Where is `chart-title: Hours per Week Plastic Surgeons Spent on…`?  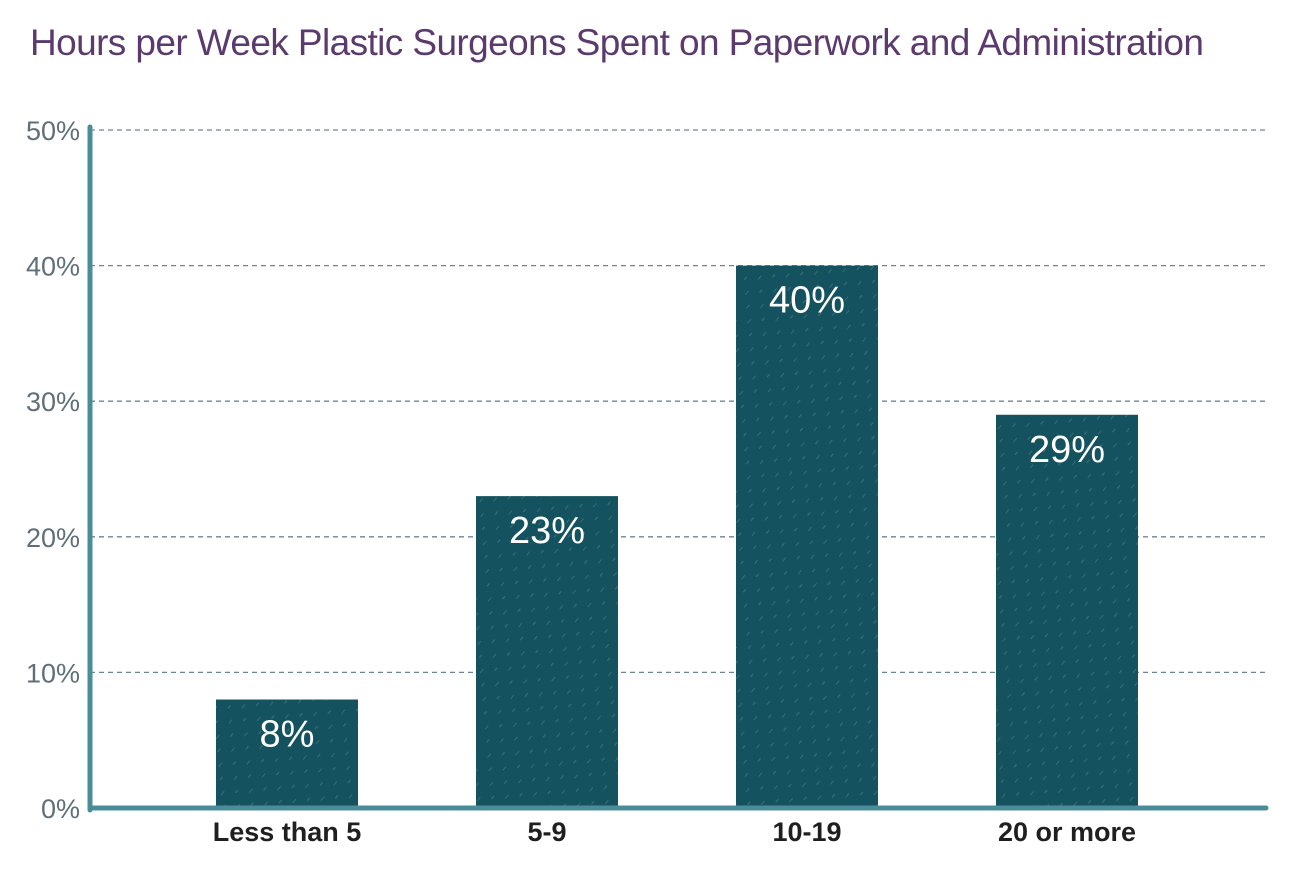 chart-title: Hours per Week Plastic Surgeons Spent on… is located at coordinates (617, 42).